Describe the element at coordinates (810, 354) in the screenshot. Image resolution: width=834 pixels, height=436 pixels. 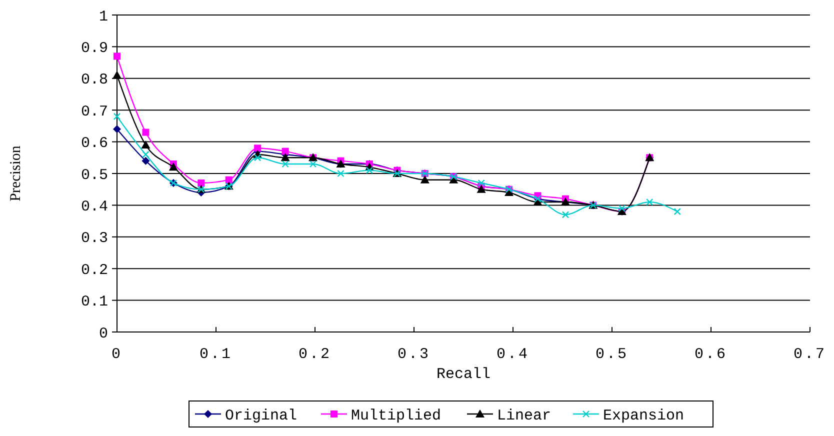
I see `x-tick-label: 0.7` at that location.